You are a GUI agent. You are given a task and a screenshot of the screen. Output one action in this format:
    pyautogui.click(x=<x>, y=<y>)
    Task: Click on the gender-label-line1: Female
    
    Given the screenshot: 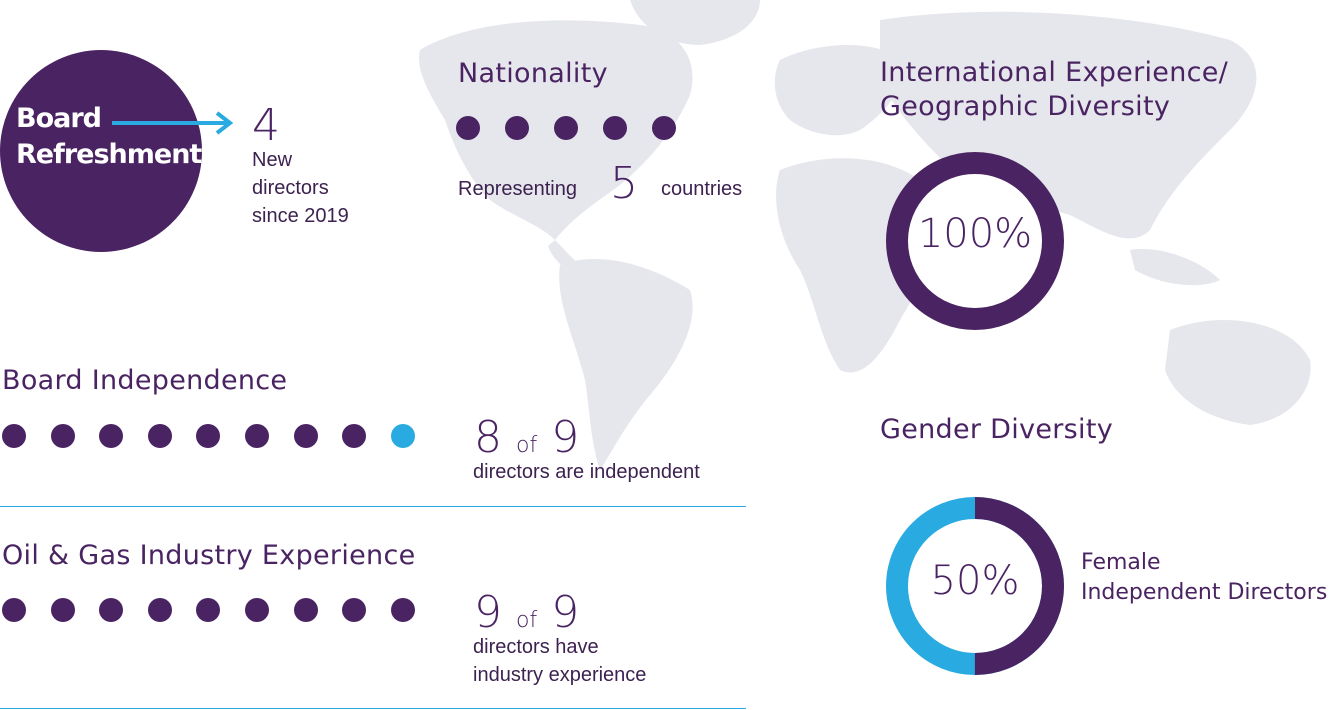 What is the action you would take?
    pyautogui.click(x=1121, y=562)
    